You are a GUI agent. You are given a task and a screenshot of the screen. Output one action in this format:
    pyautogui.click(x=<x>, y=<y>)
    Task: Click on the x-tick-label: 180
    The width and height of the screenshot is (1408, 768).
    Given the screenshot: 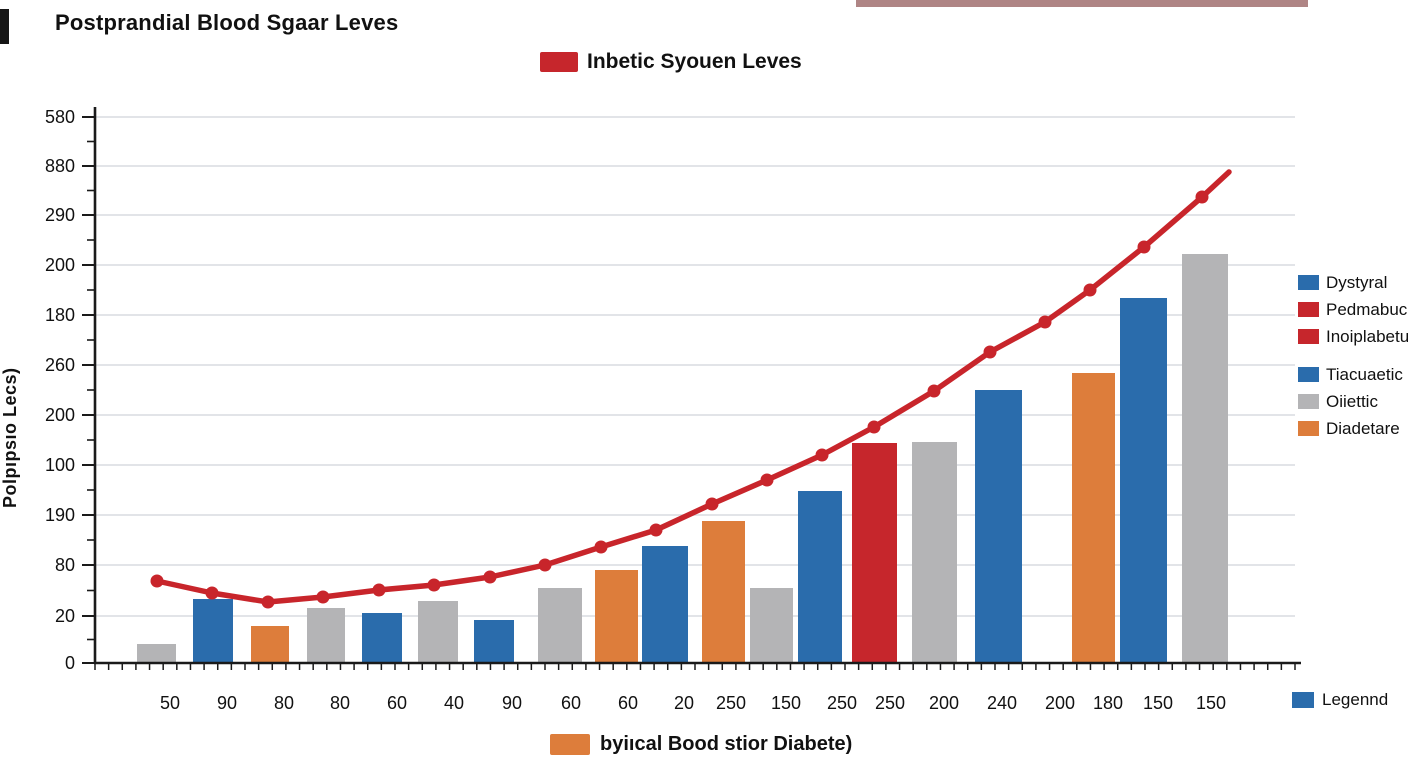 What is the action you would take?
    pyautogui.click(x=1108, y=703)
    